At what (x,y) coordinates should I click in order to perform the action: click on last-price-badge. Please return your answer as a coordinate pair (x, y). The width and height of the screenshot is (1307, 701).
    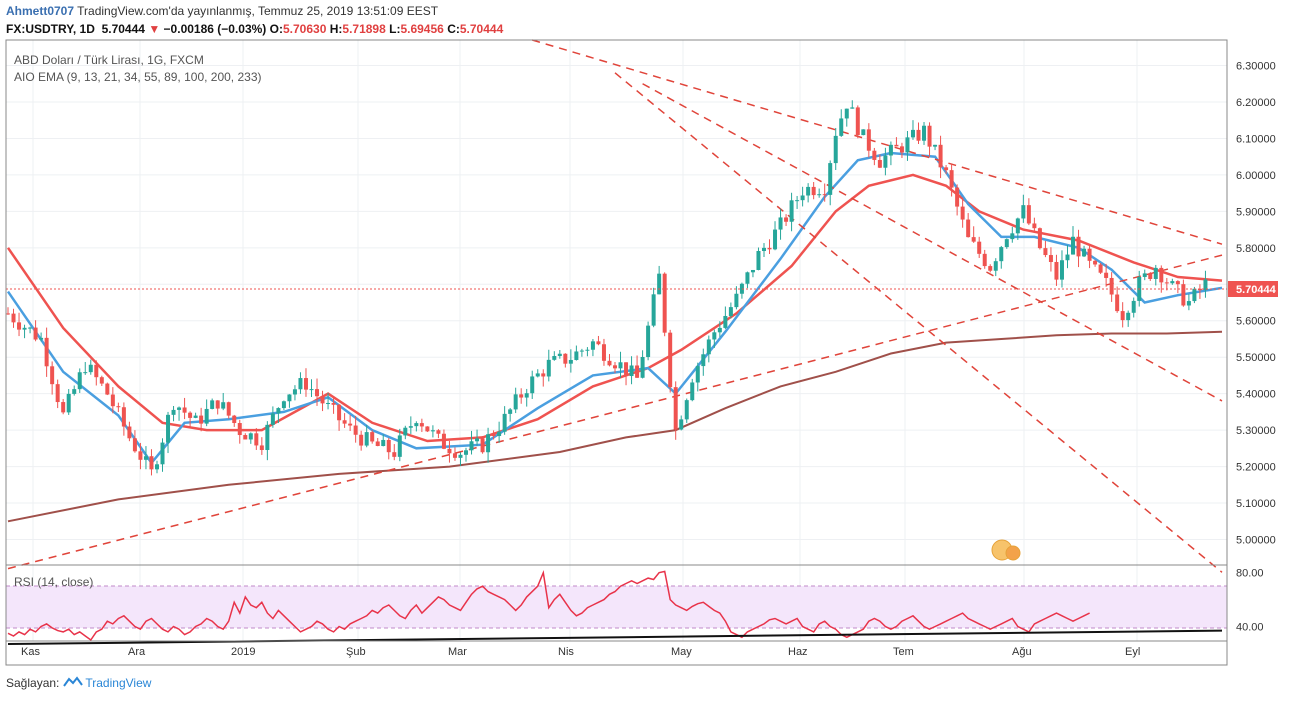
    Looking at the image, I should click on (1253, 289).